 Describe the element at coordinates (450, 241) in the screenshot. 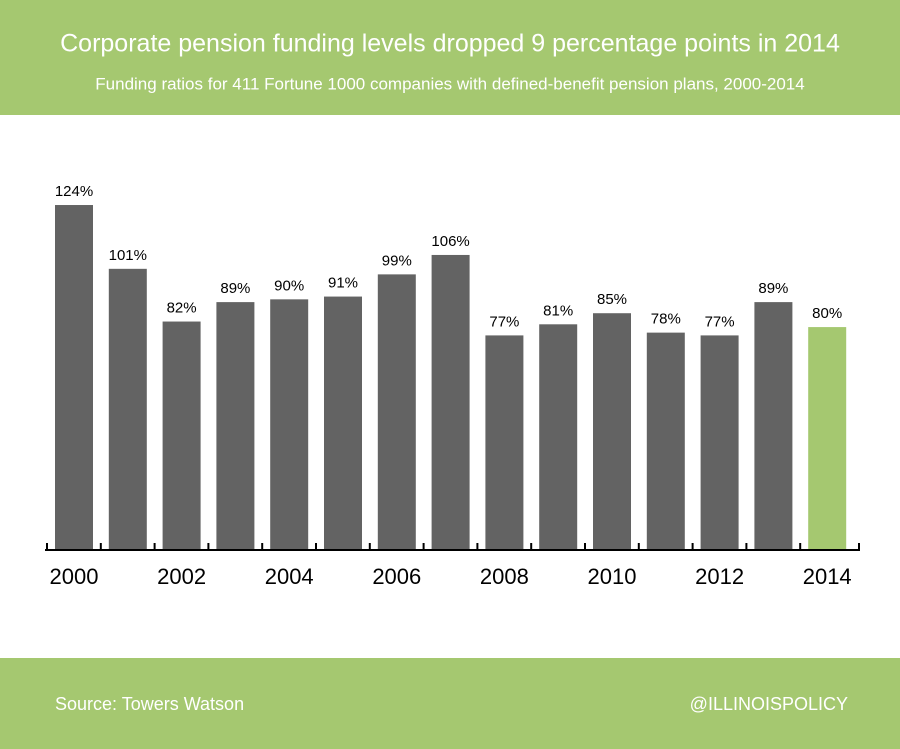

I see `value-label: 106%` at that location.